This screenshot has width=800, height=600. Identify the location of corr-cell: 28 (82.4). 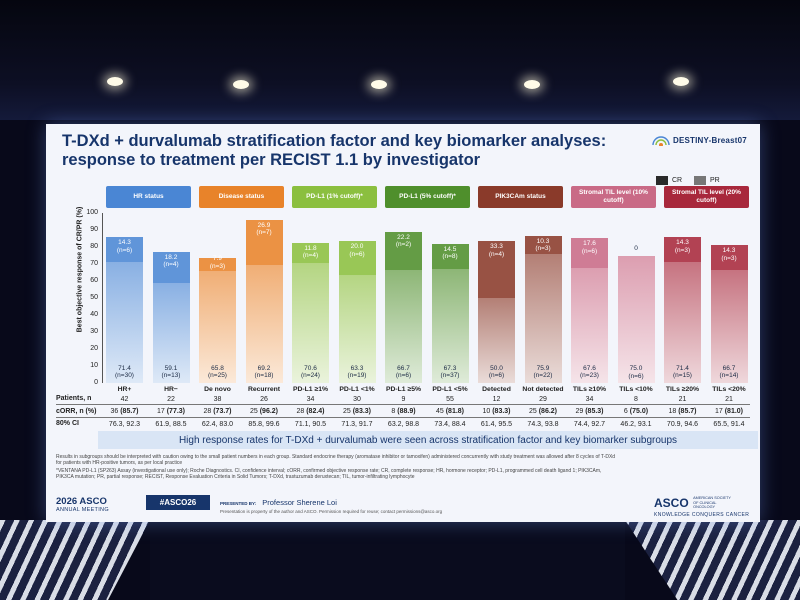
(311, 411).